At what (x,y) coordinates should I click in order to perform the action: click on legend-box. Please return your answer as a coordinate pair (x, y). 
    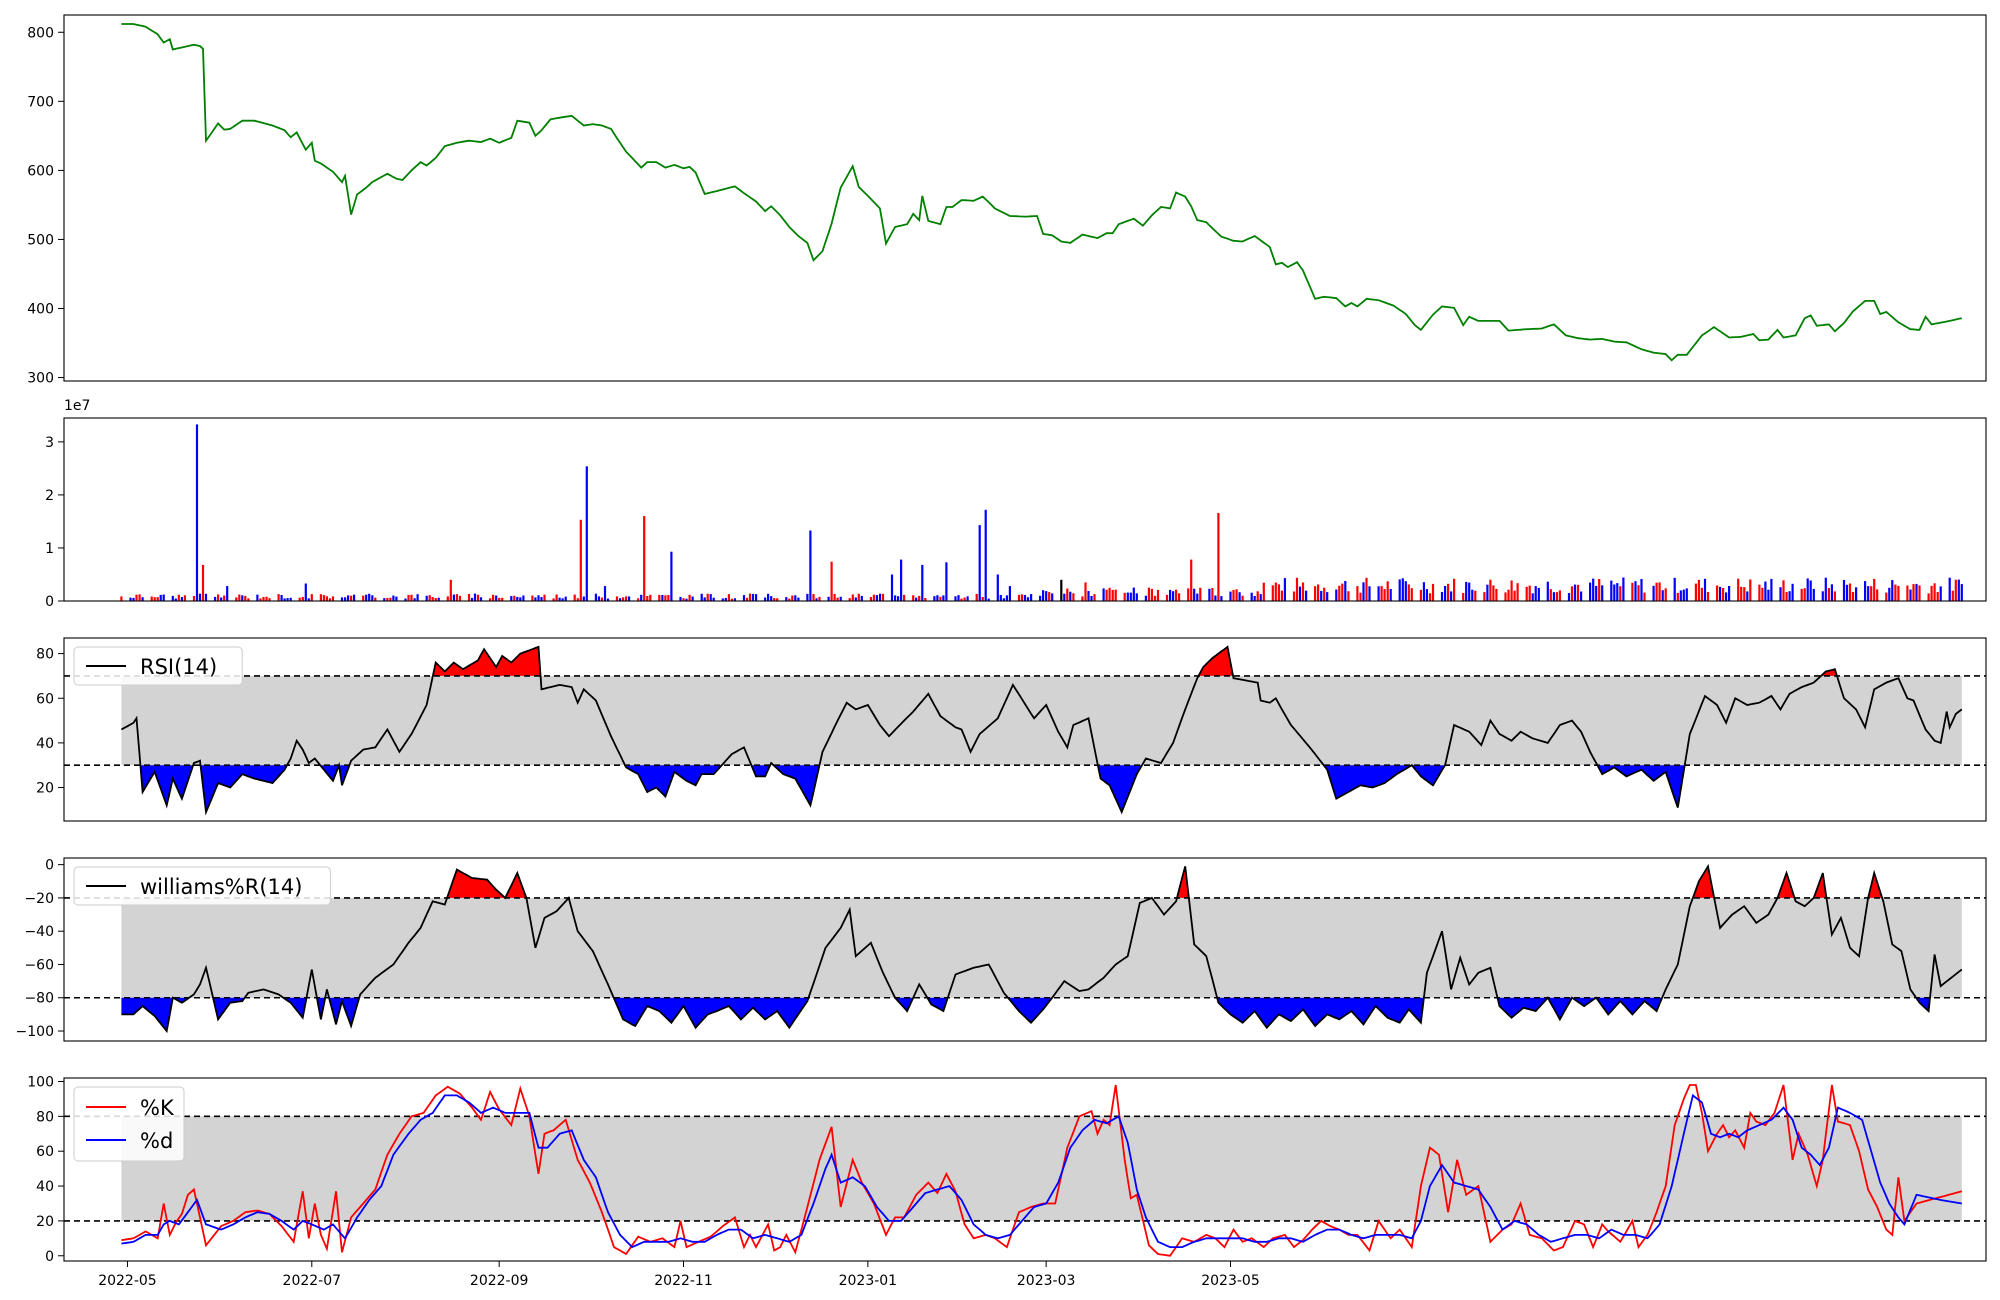
    Looking at the image, I should click on (129, 1124).